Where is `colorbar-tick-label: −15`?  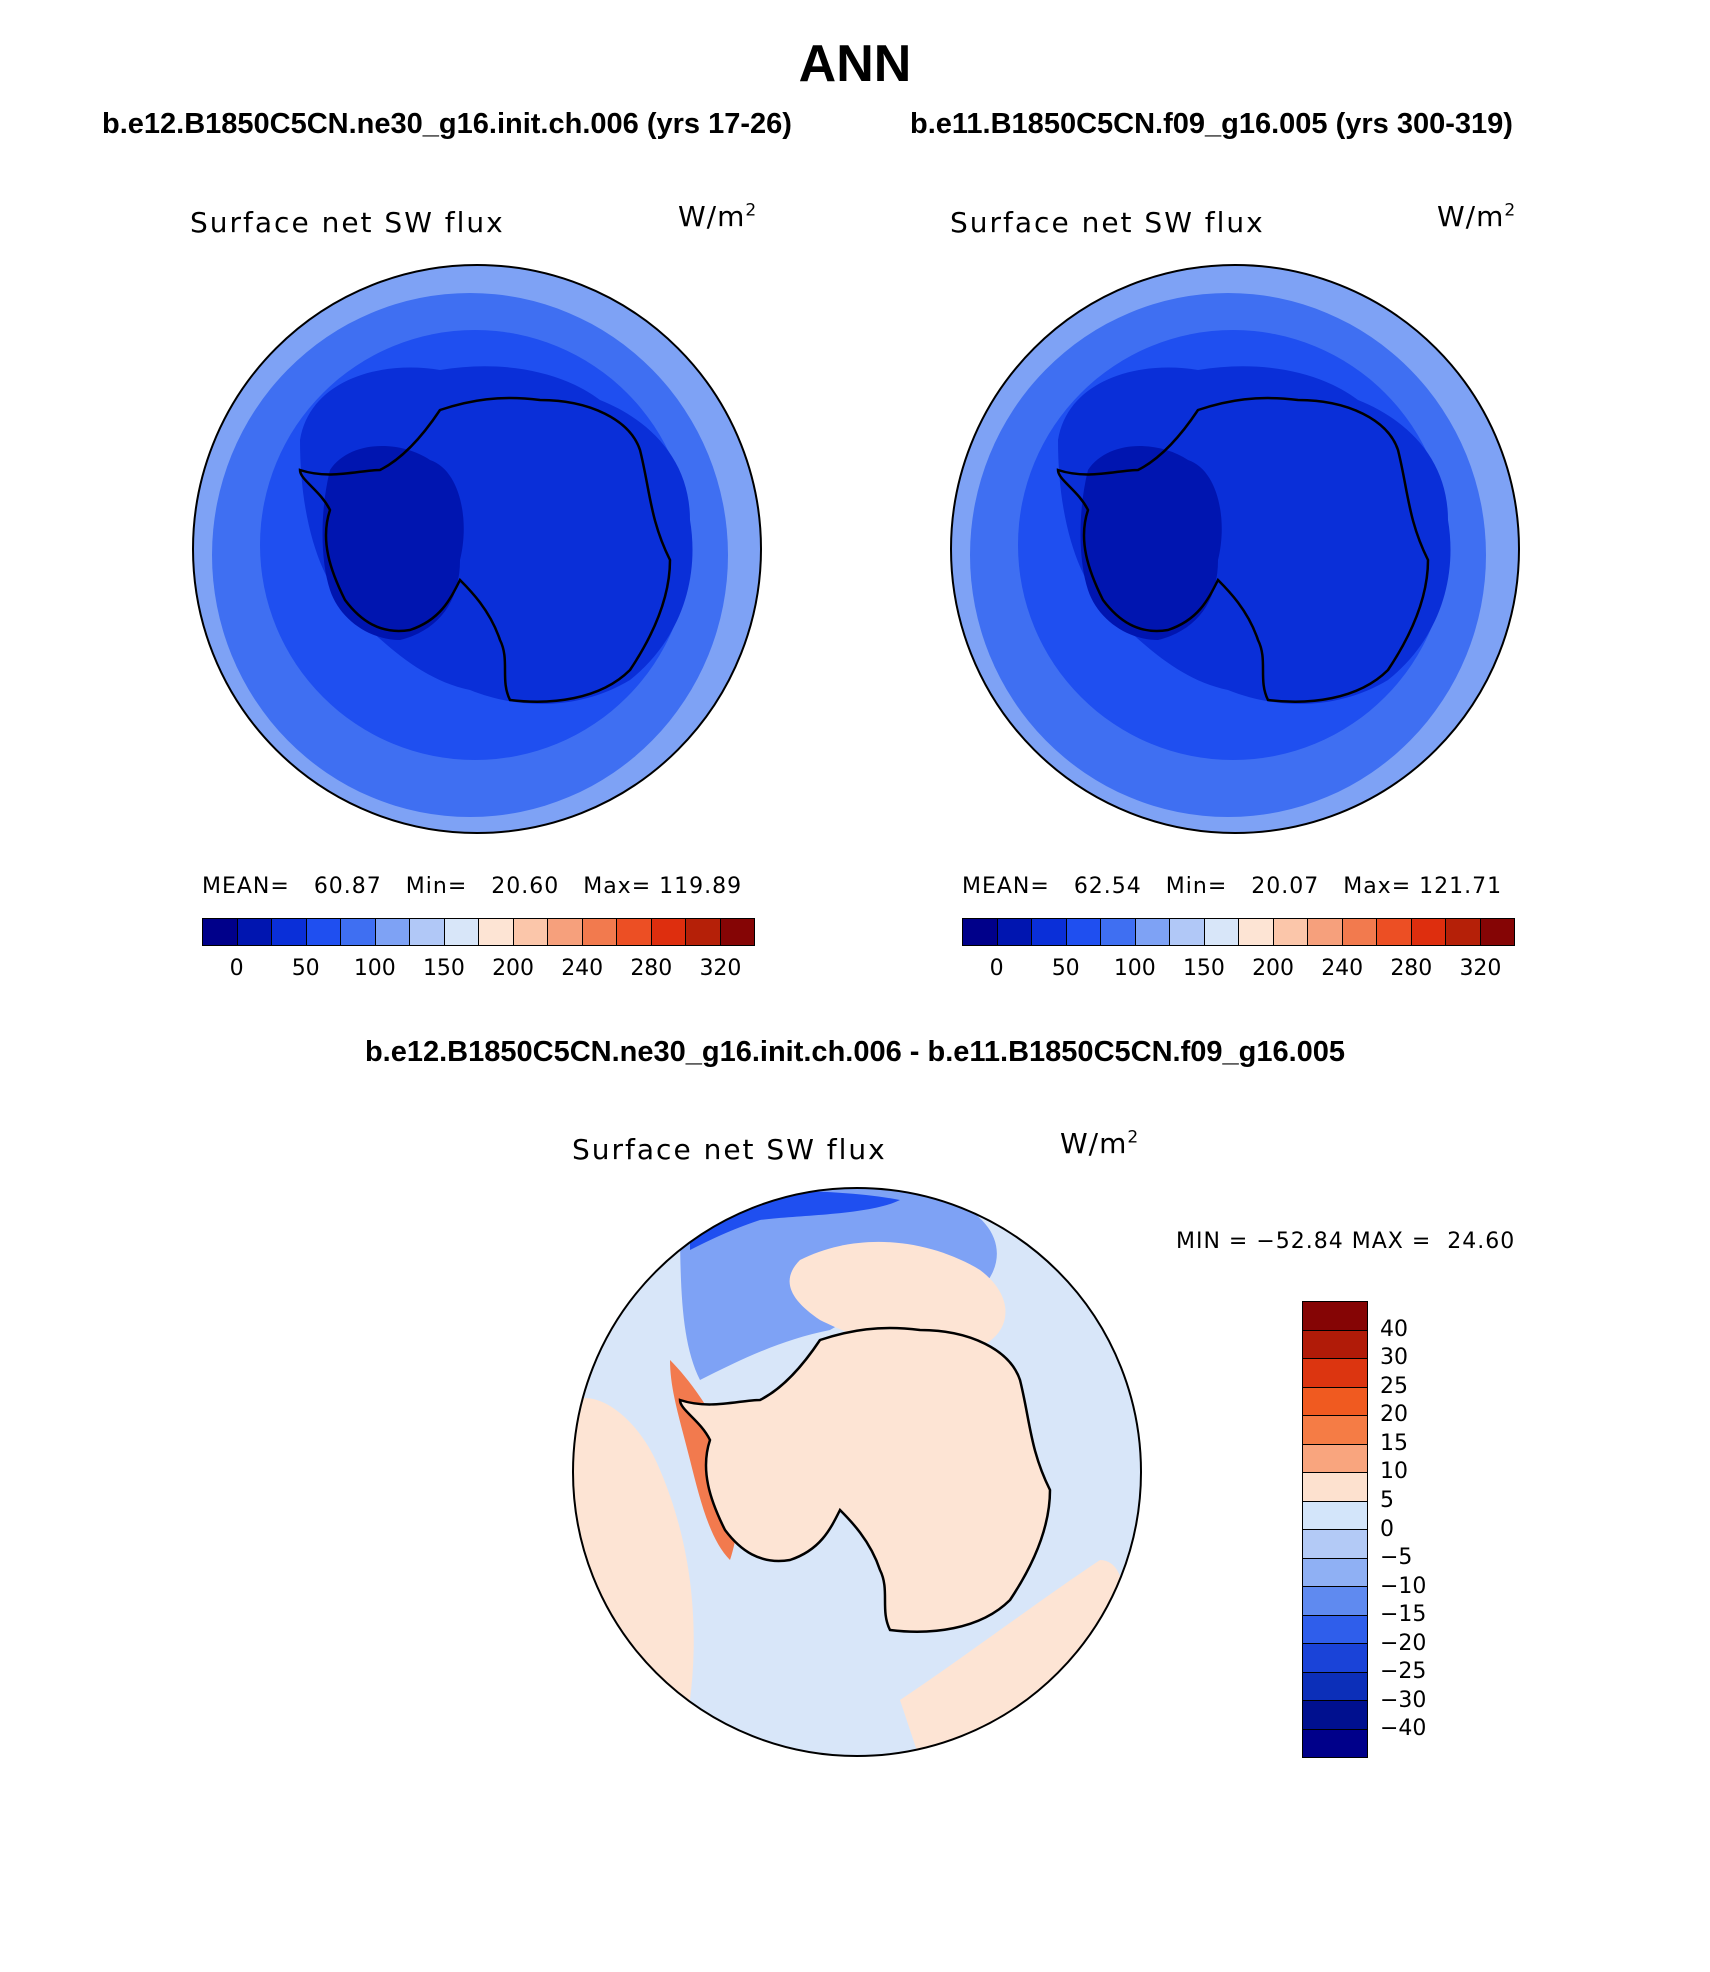
colorbar-tick-label: −15 is located at coordinates (1403, 1615).